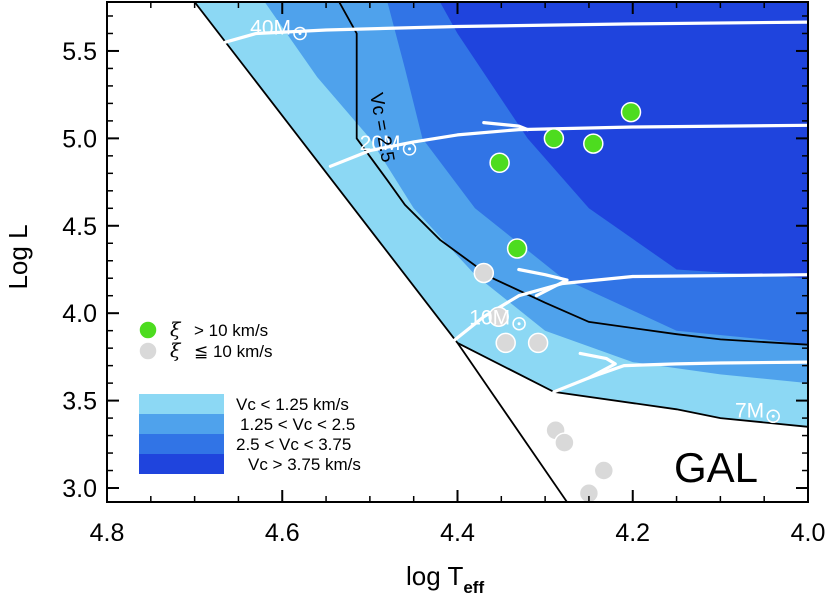 Image resolution: width=831 pixels, height=598 pixels. What do you see at coordinates (515, 32) in the screenshot?
I see `track-40msun` at bounding box center [515, 32].